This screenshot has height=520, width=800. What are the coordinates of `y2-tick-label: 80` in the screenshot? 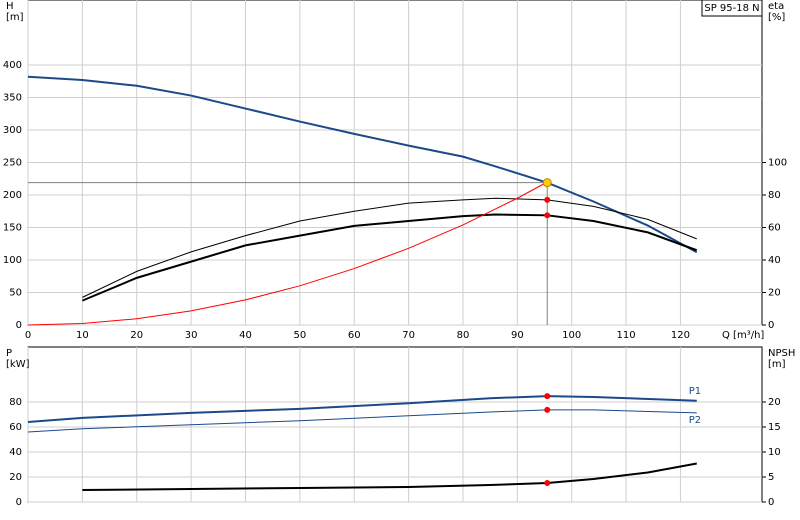 It's located at (774, 195).